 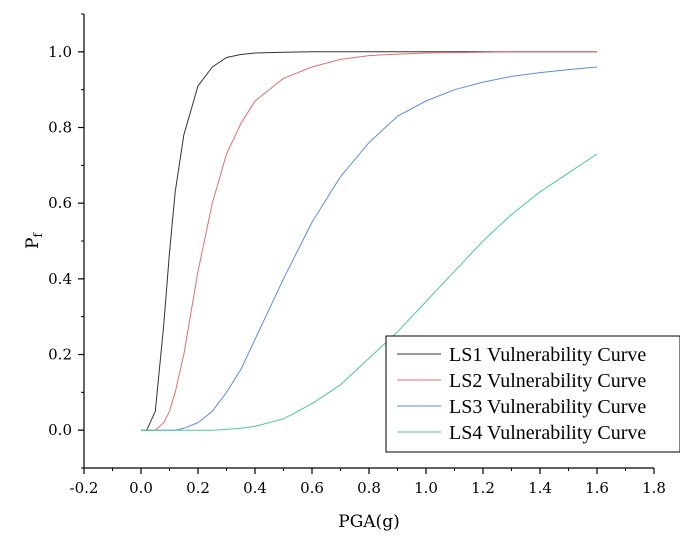 I want to click on legend-label-ls4: LS4 Vulnerability Curve, so click(x=547, y=433).